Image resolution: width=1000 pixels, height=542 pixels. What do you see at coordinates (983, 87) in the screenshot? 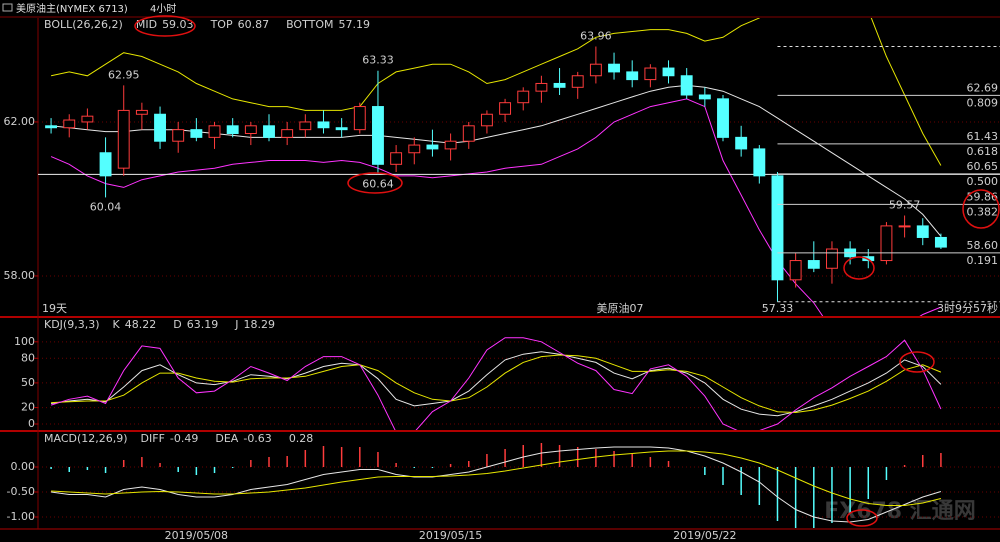
I see `fib-price: 62.69` at bounding box center [983, 87].